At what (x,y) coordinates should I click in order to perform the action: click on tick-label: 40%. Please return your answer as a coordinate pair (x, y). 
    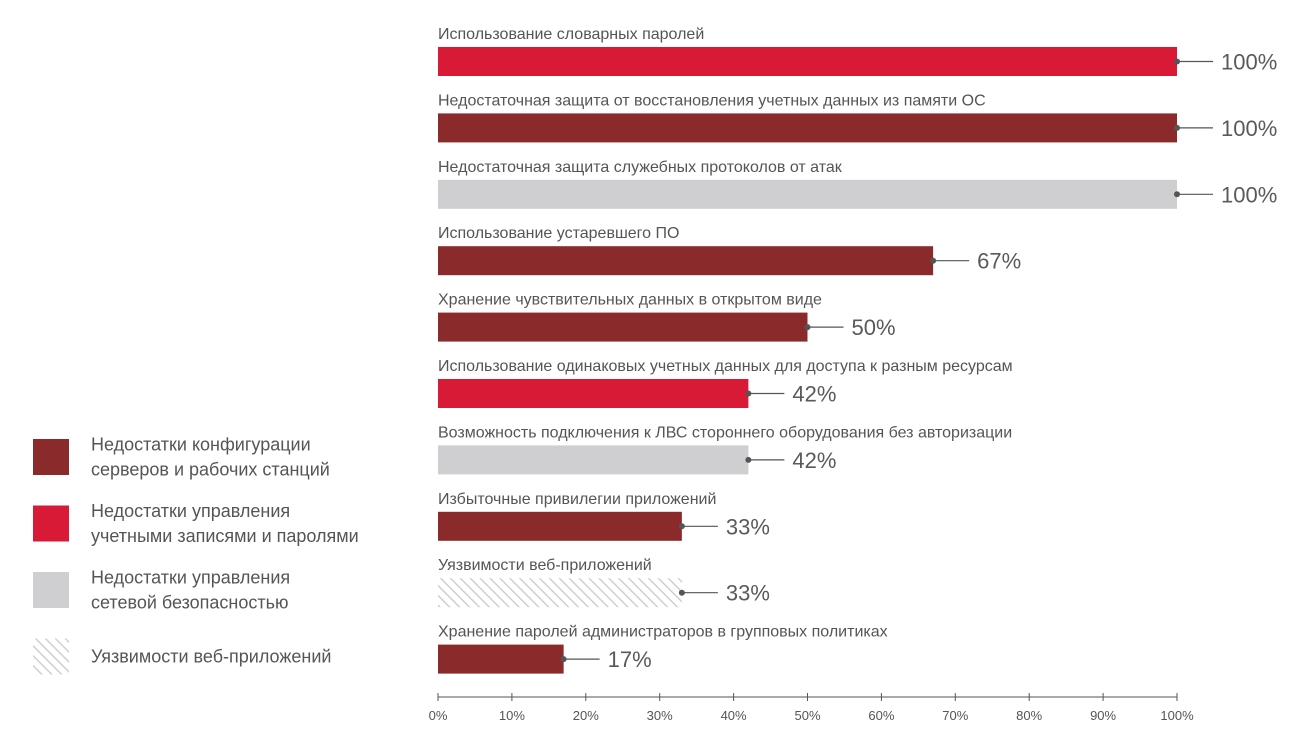
    Looking at the image, I should click on (734, 715).